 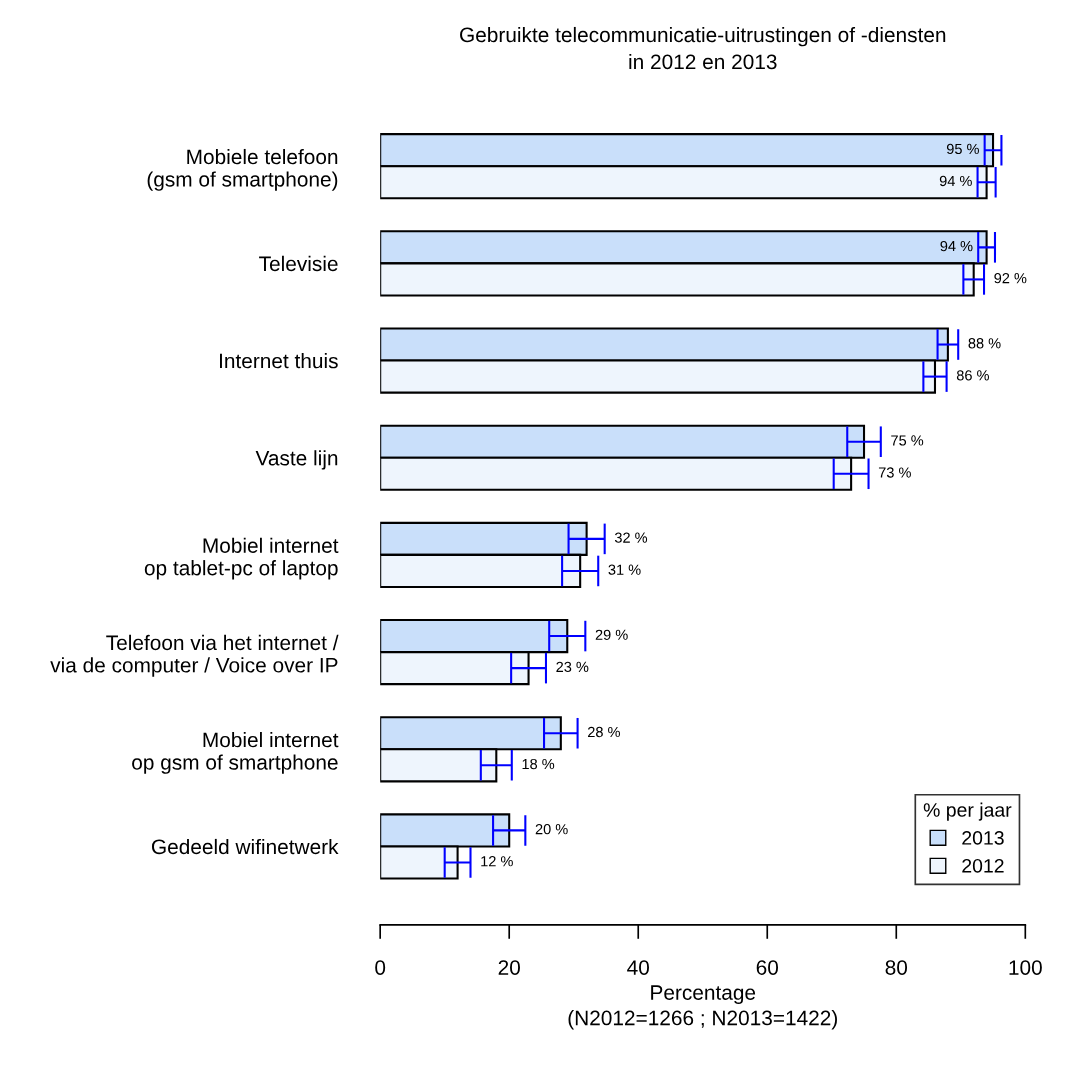 What do you see at coordinates (235, 753) in the screenshot?
I see `y-tick-label: Mobiel internet op gsm of smartphone` at bounding box center [235, 753].